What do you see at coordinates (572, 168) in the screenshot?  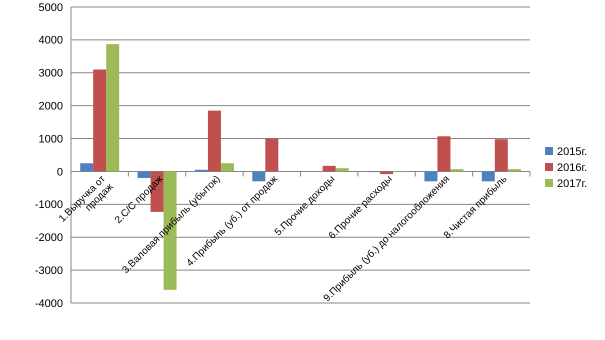 I see `legend-label: 2016г.` at bounding box center [572, 168].